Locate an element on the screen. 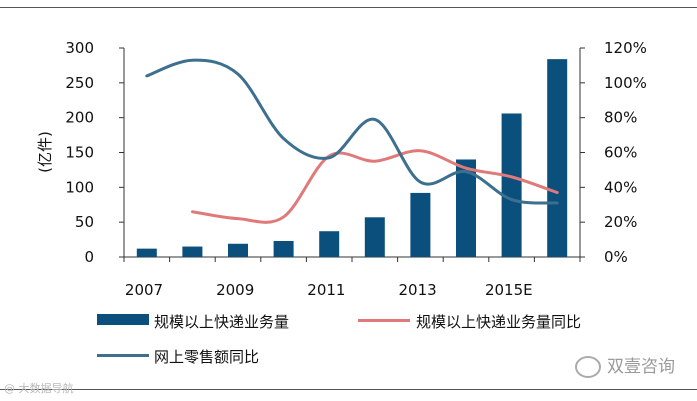 This screenshot has height=401, width=697. y-right-tick-label: 40% is located at coordinates (620, 187).